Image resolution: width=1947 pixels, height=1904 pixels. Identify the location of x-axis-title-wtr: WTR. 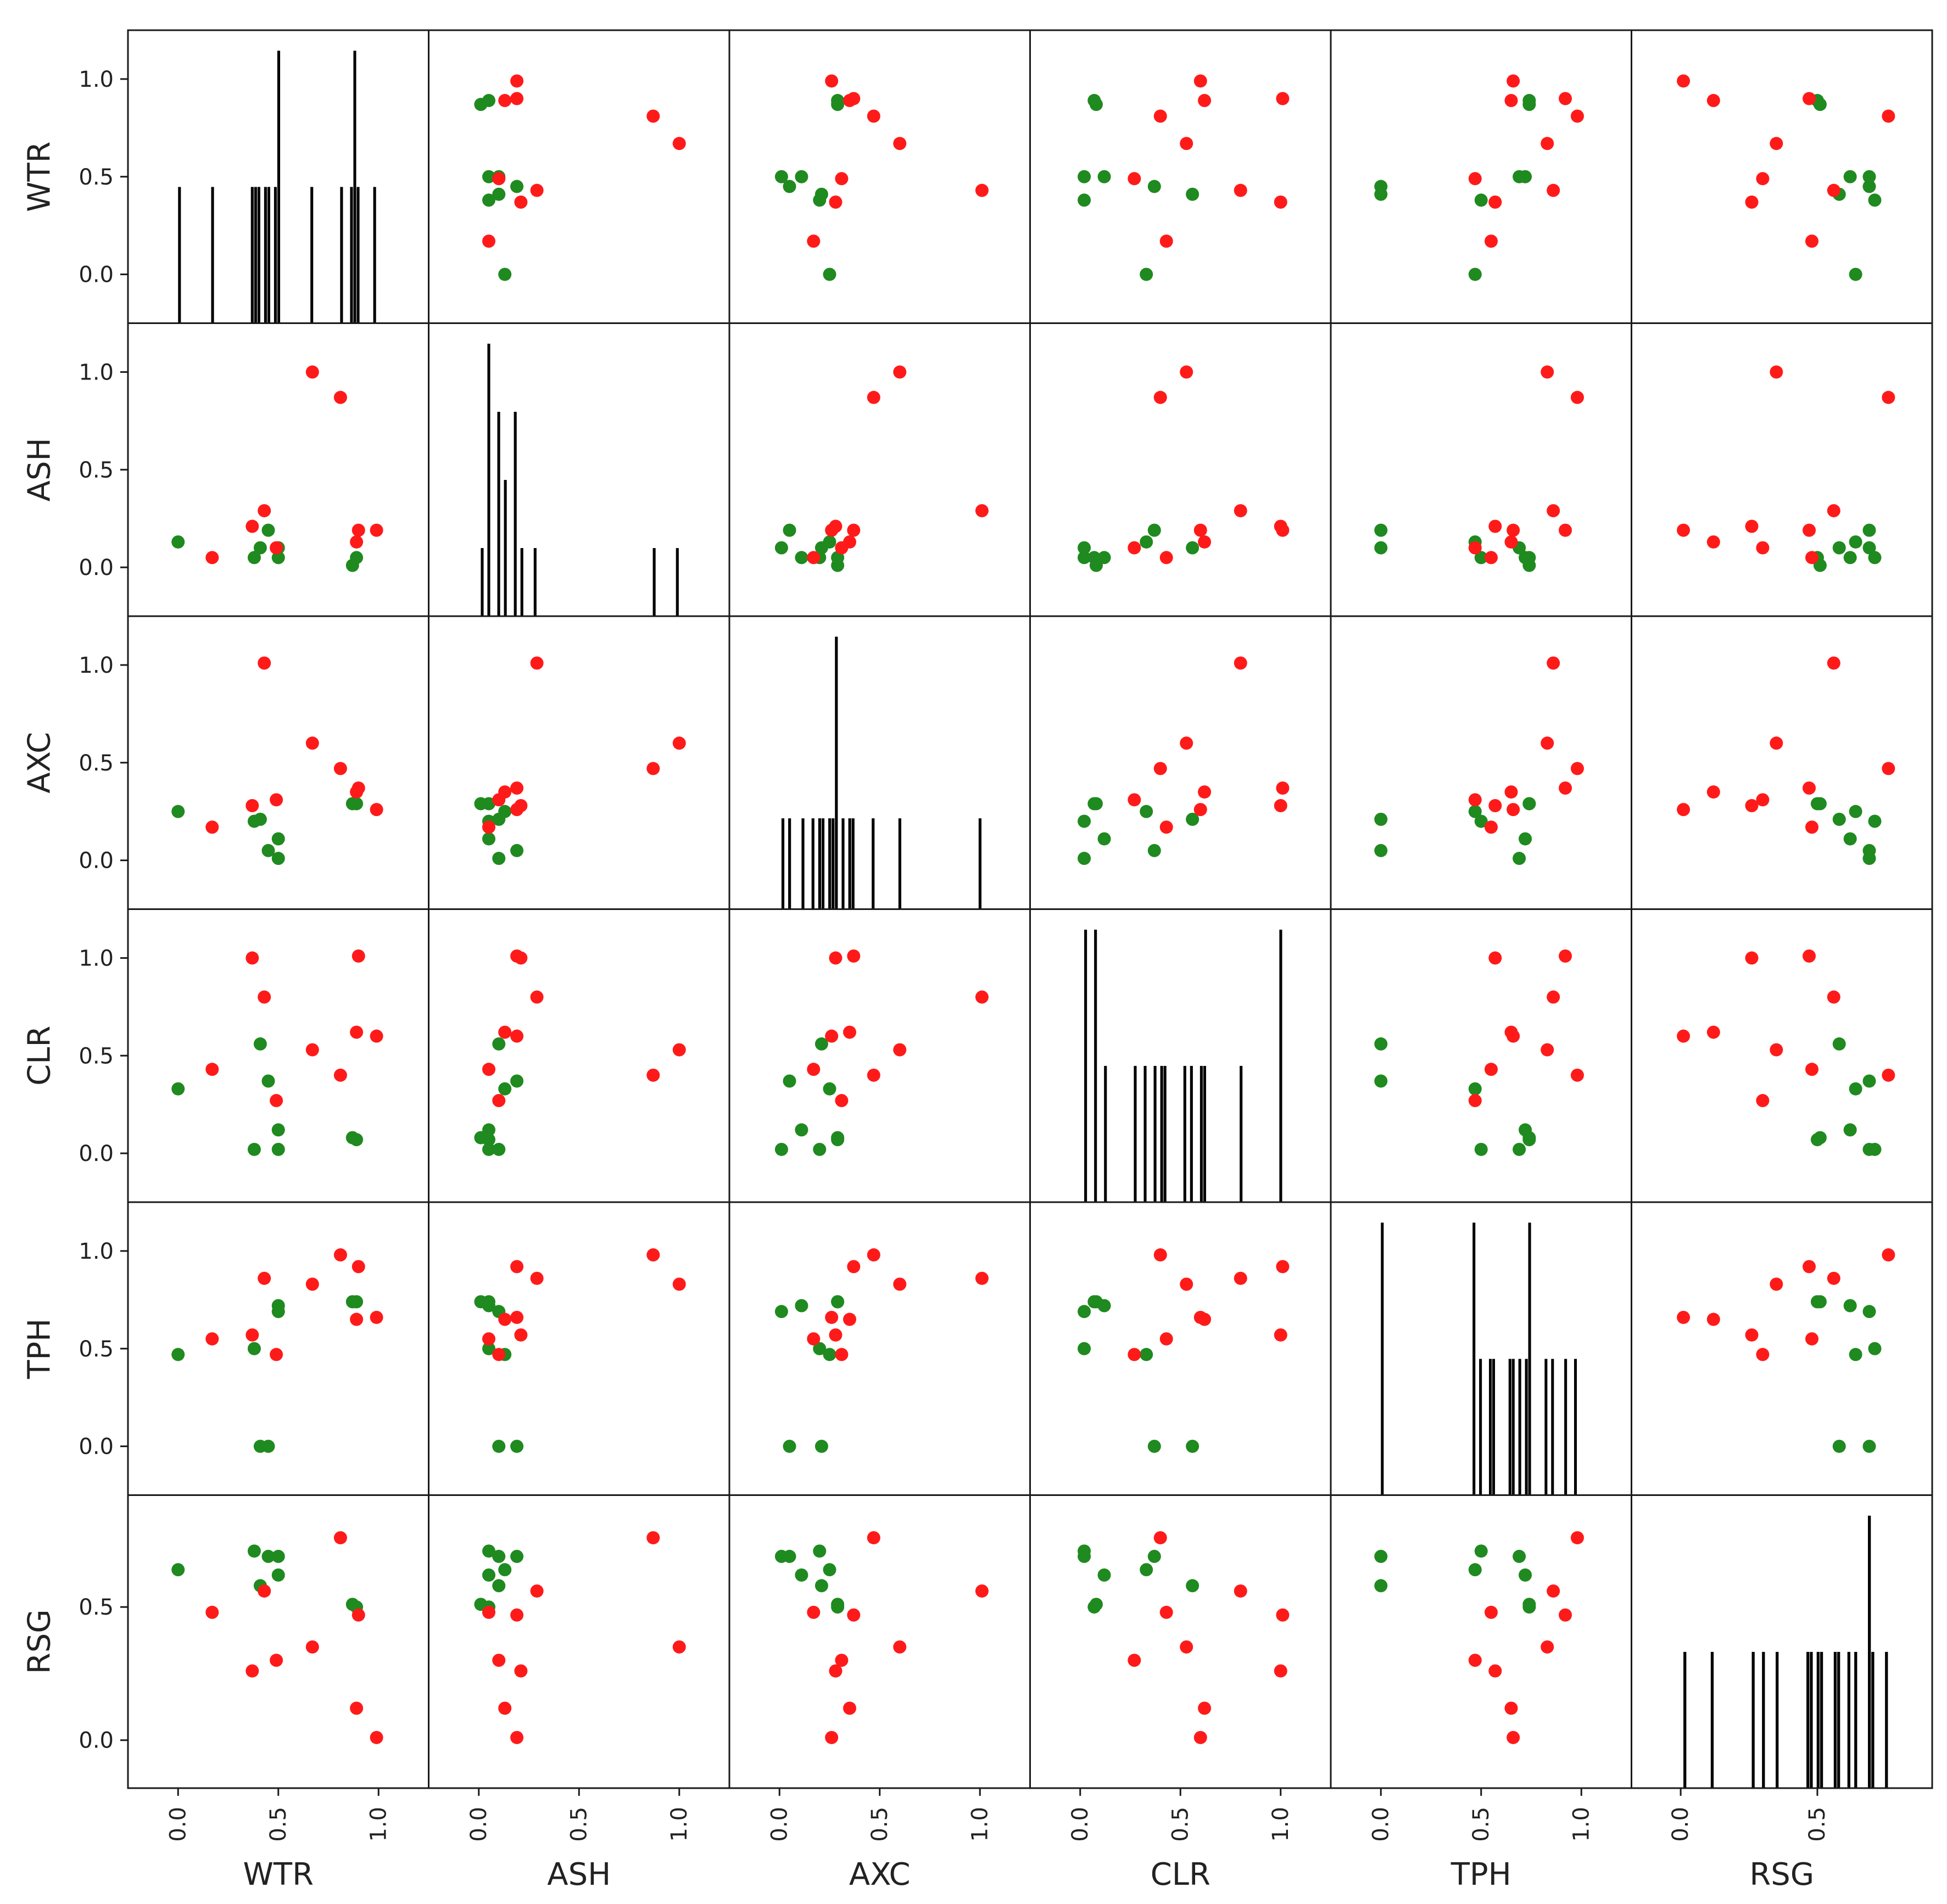
(278, 1874).